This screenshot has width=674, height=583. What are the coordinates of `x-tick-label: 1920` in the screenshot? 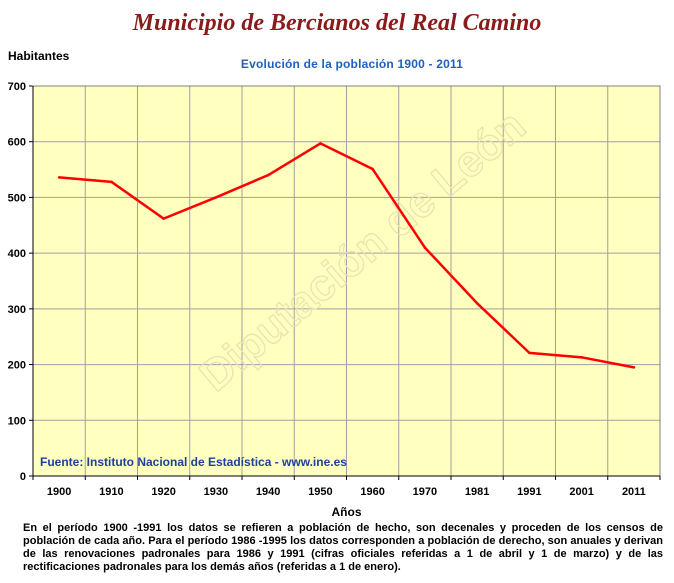 It's located at (163, 492).